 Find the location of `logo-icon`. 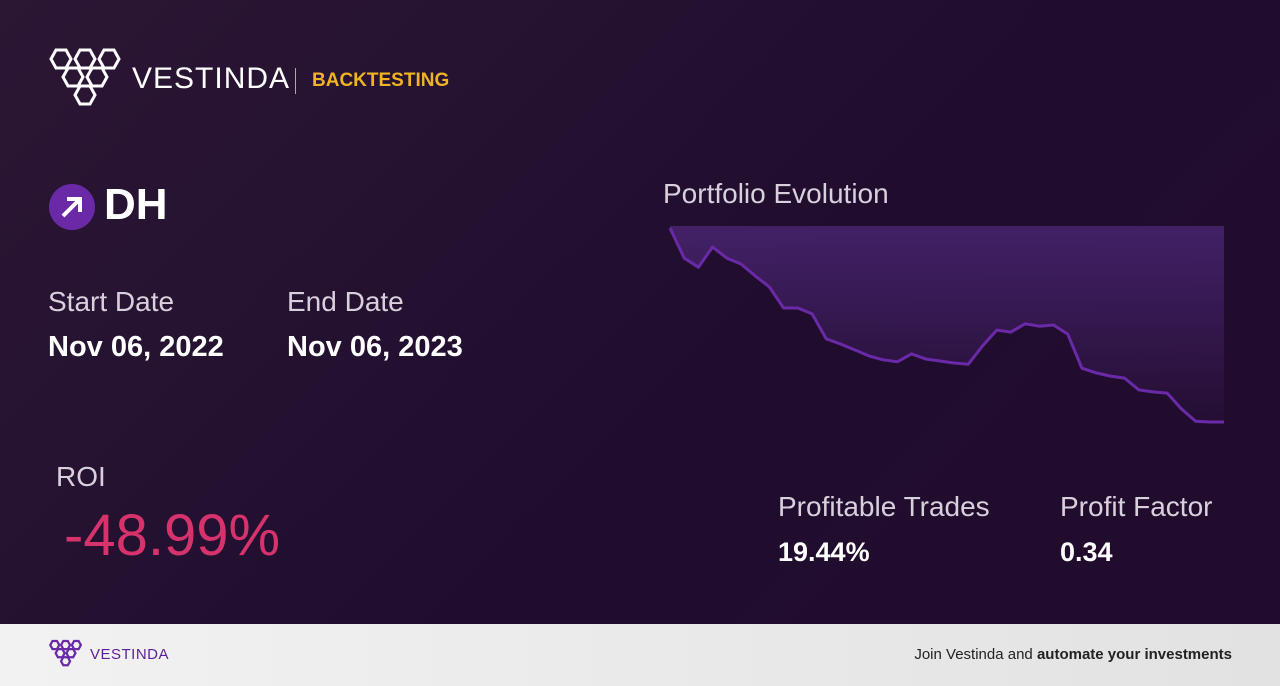

logo-icon is located at coordinates (85, 77).